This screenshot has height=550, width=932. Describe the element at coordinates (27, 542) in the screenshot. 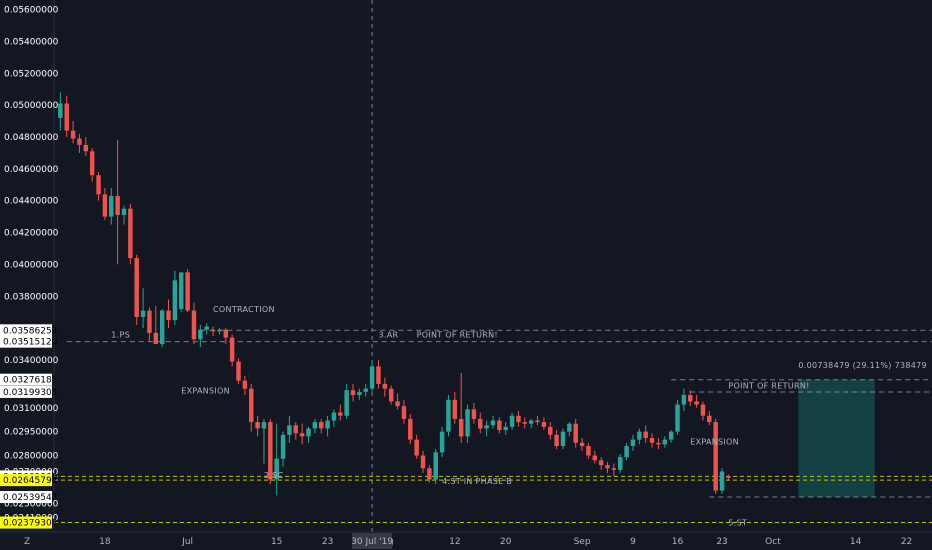

I see `timezone-label: Z` at that location.